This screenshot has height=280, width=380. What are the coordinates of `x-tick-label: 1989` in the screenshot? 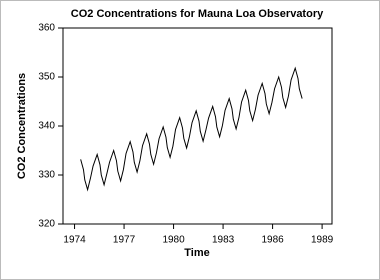 It's located at (322, 240).